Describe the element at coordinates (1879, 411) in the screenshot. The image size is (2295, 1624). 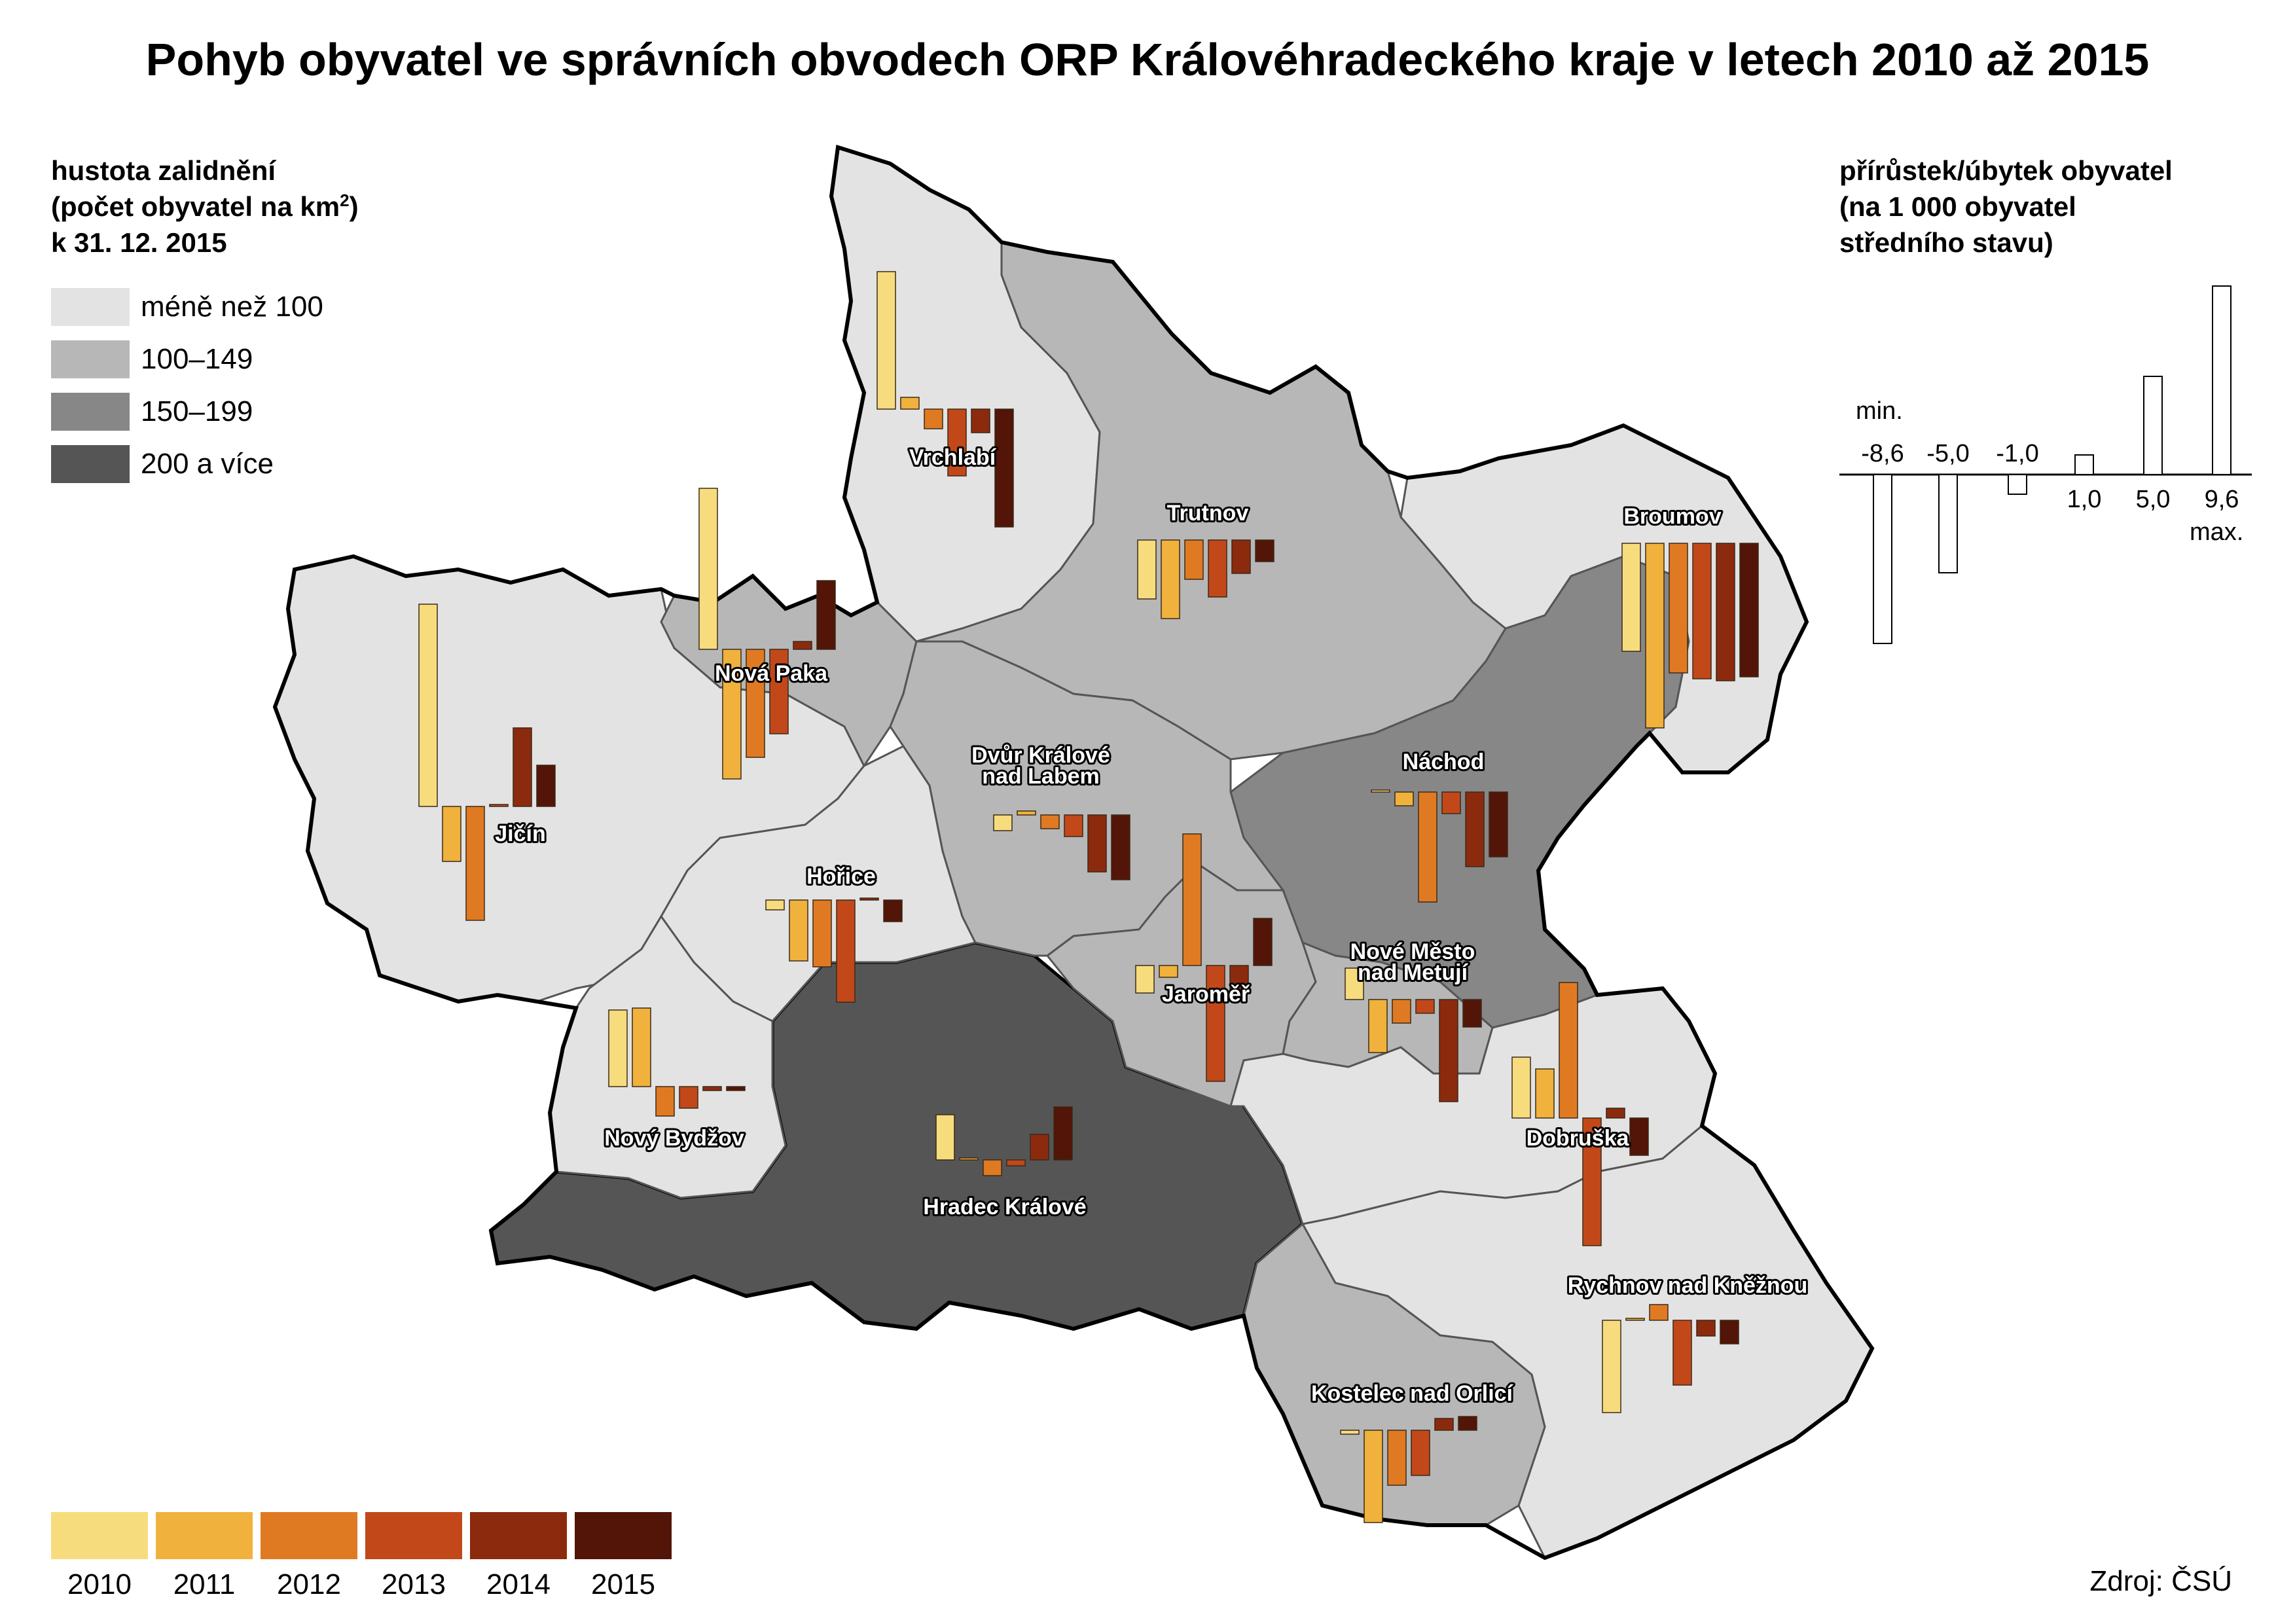
I see `change-legend-min: min.` at that location.